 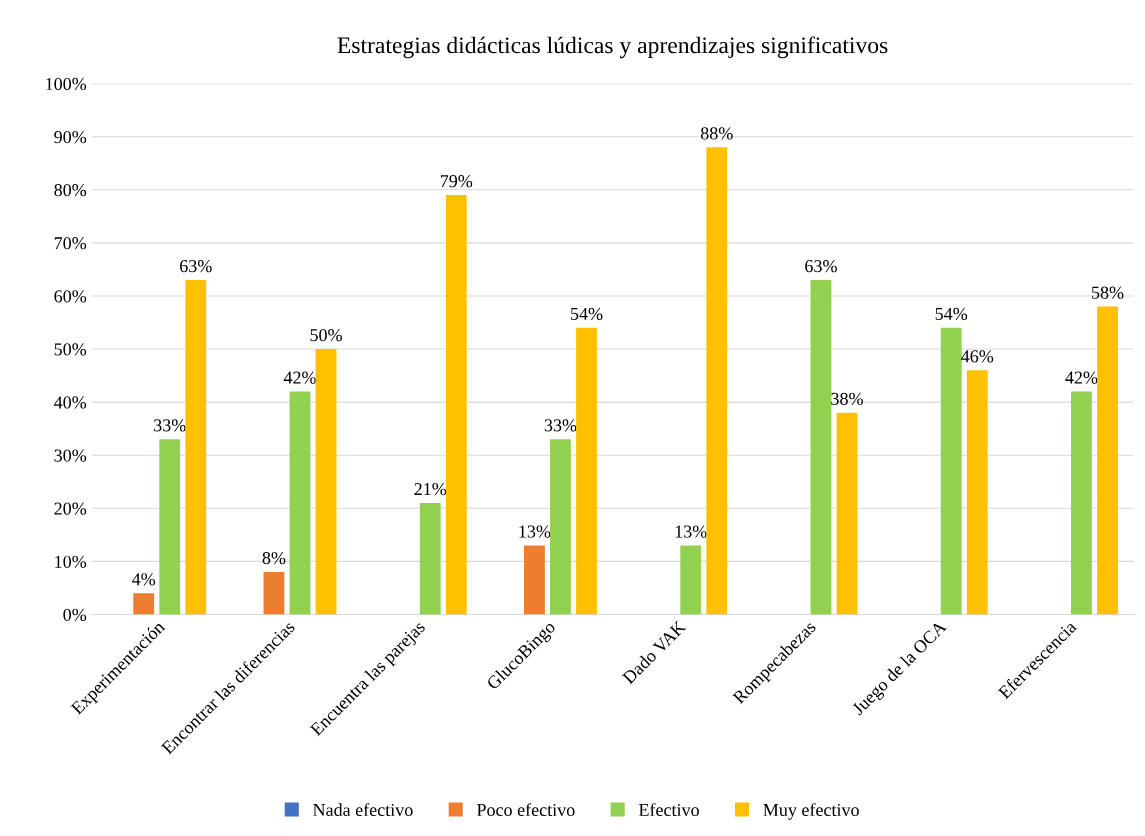 What do you see at coordinates (811, 811) in the screenshot?
I see `legend-label: Muy efectivo` at bounding box center [811, 811].